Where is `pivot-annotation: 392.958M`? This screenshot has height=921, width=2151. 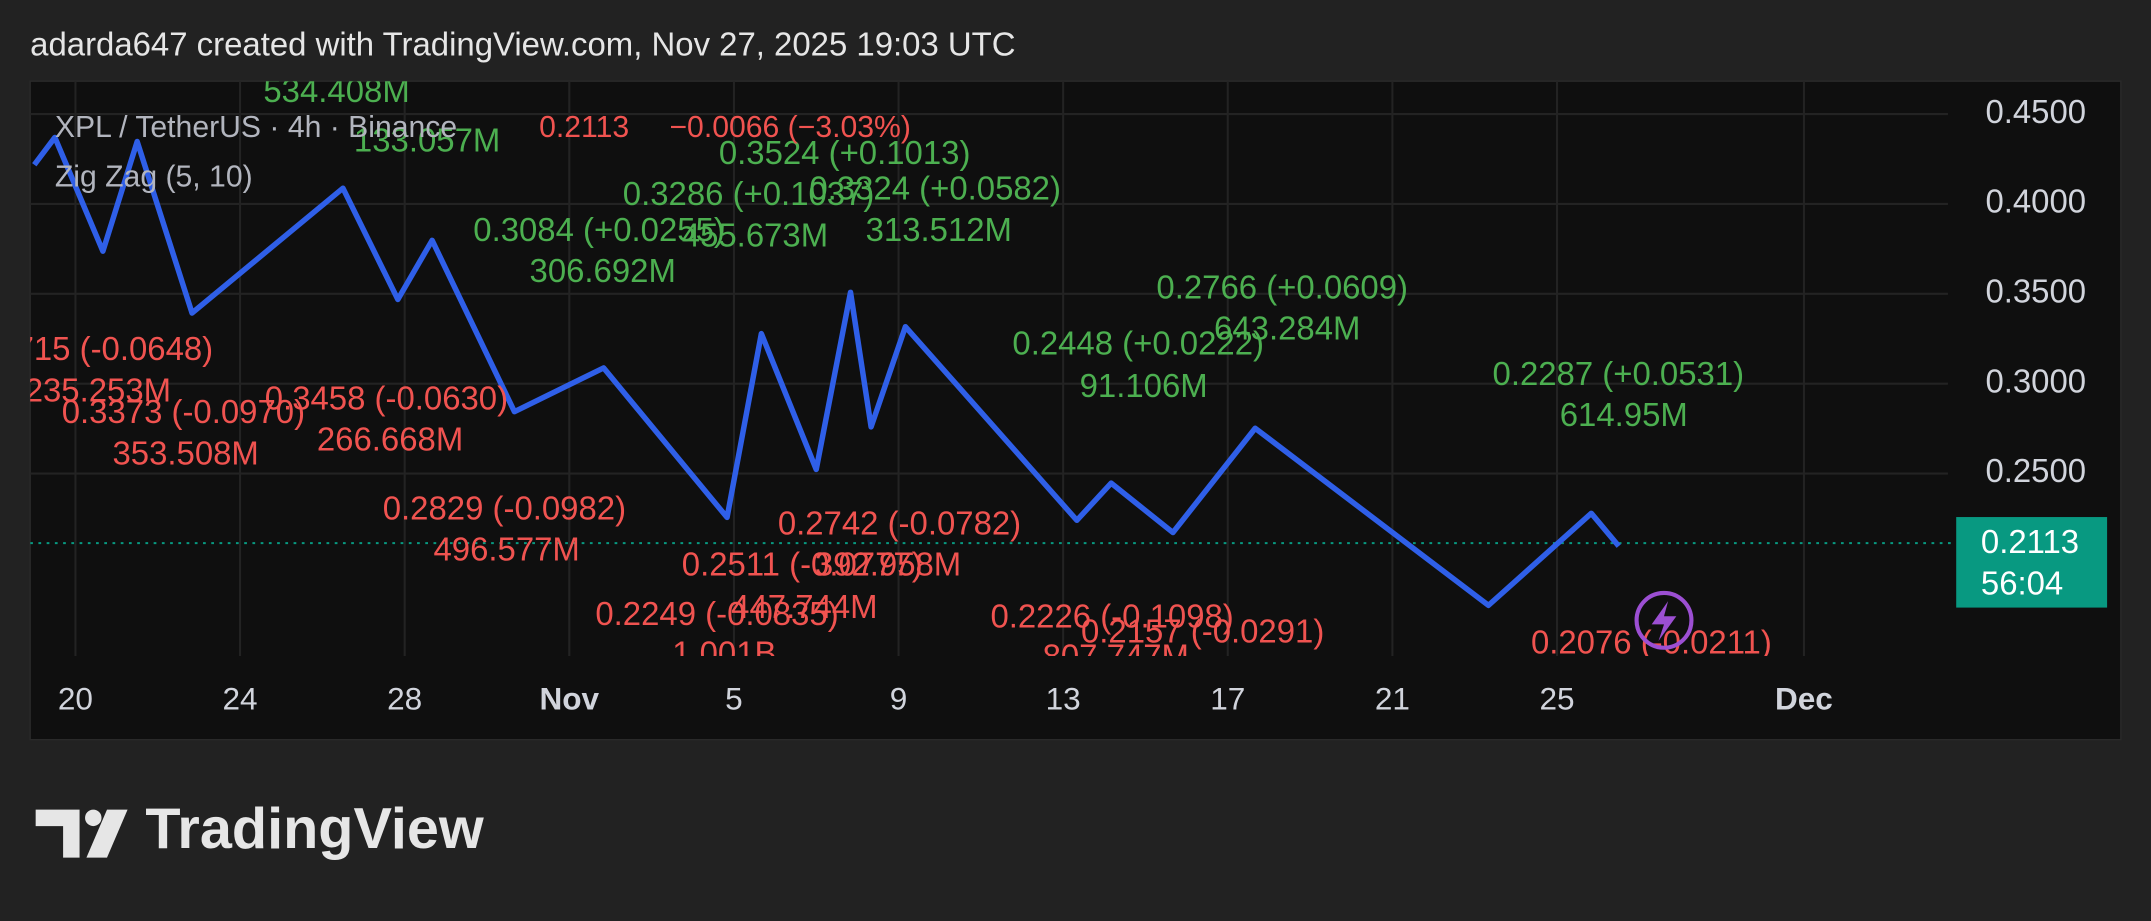 pivot-annotation: 392.958M is located at coordinates (888, 564).